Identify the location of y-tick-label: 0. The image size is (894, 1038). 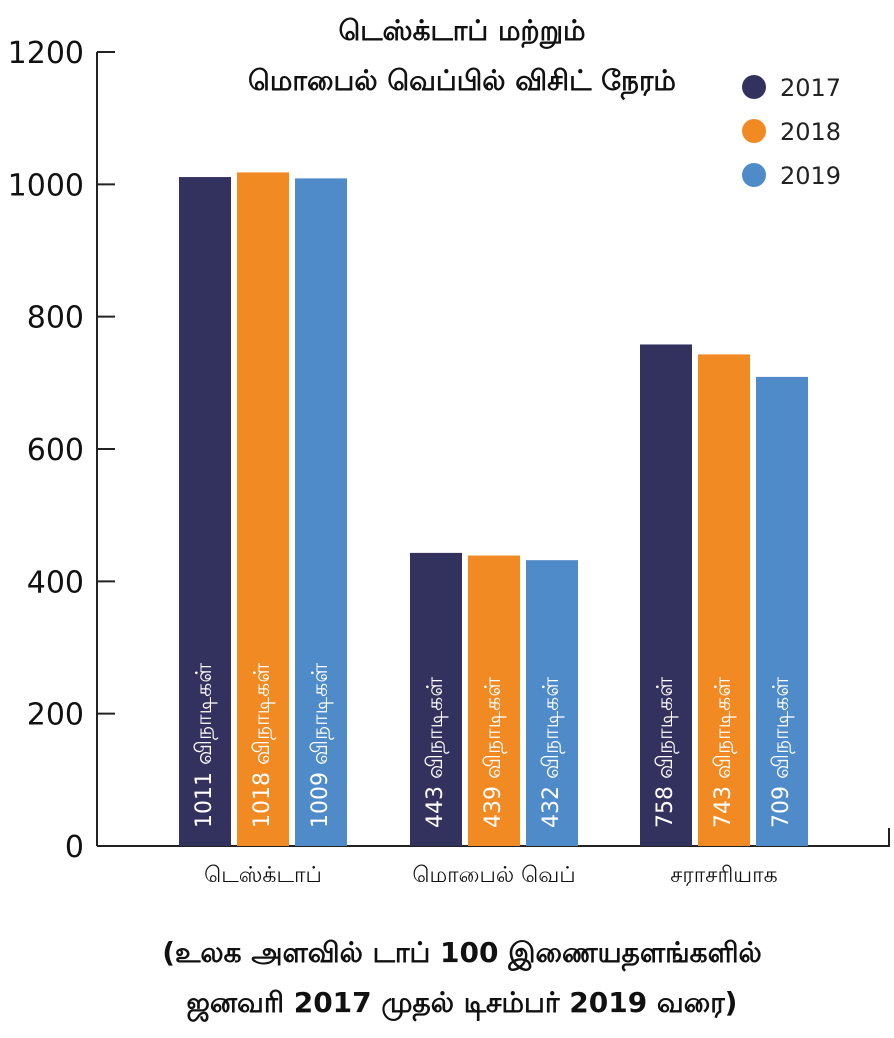
(74, 847).